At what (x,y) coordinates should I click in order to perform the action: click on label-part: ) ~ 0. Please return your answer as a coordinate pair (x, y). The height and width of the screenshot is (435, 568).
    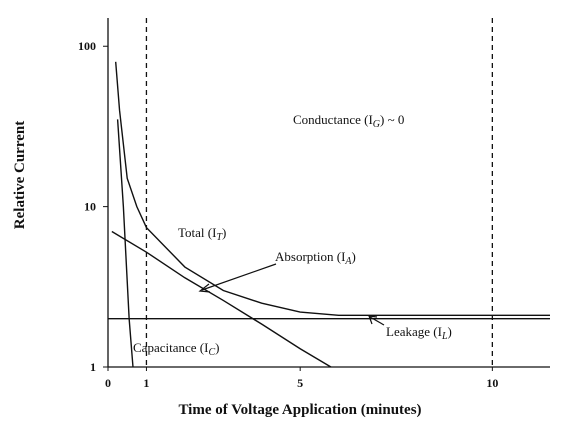
    Looking at the image, I should click on (392, 119).